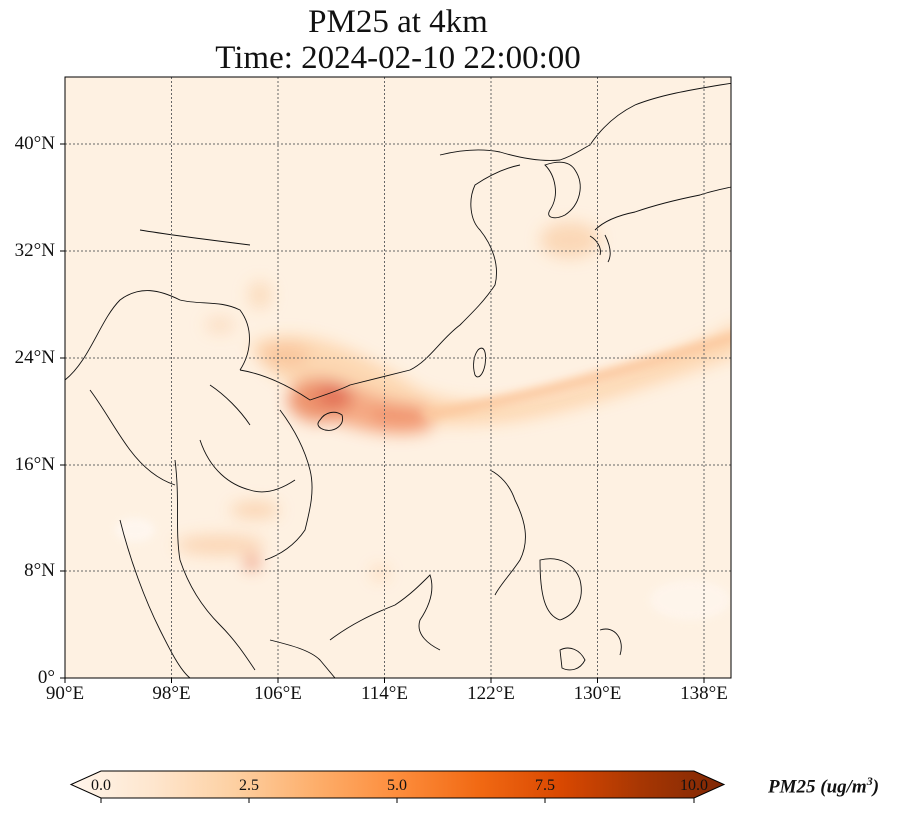 Image resolution: width=905 pixels, height=836 pixels. I want to click on lon-label-98e: 98°E, so click(171, 693).